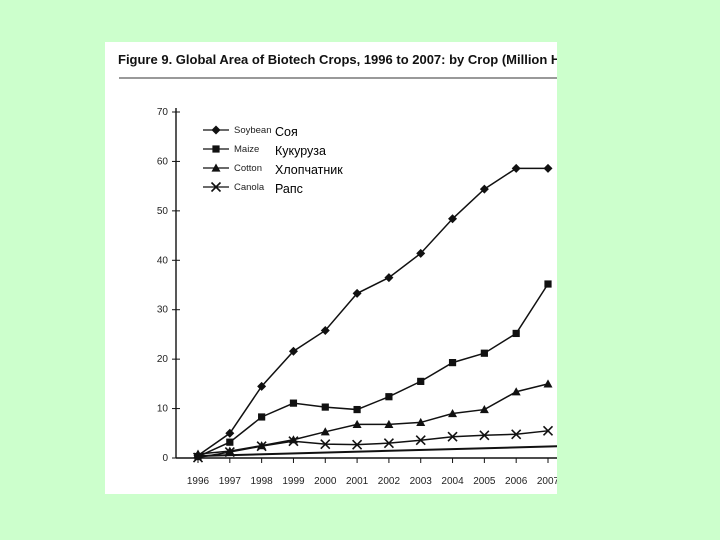 The height and width of the screenshot is (540, 720). Describe the element at coordinates (421, 481) in the screenshot. I see `x-tick-label: 2003` at that location.